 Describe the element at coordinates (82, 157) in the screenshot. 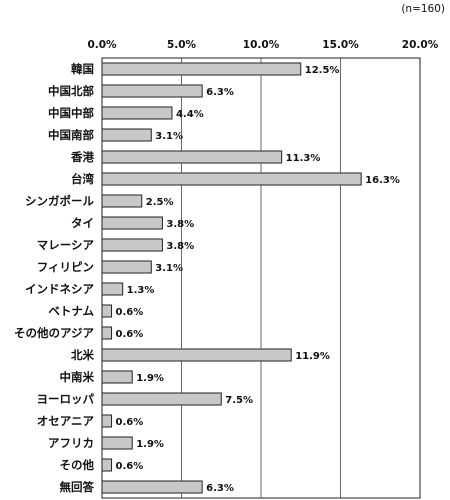

I see `category-label: 香港` at that location.